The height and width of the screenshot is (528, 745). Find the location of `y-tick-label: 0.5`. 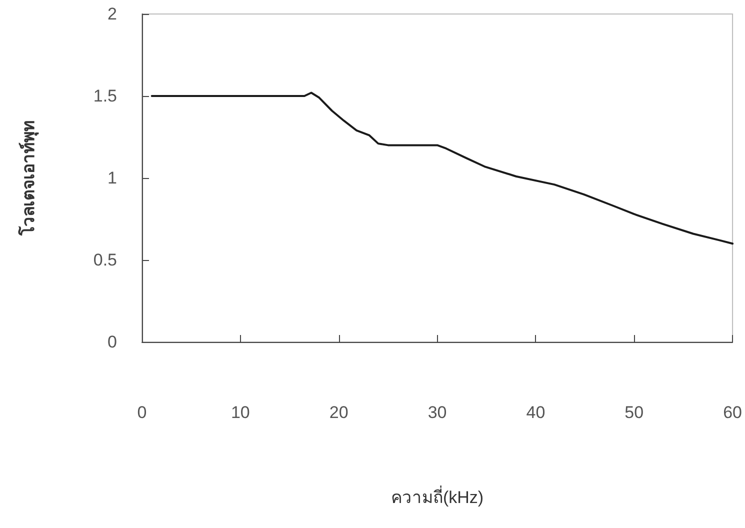

y-tick-label: 0.5 is located at coordinates (105, 260).